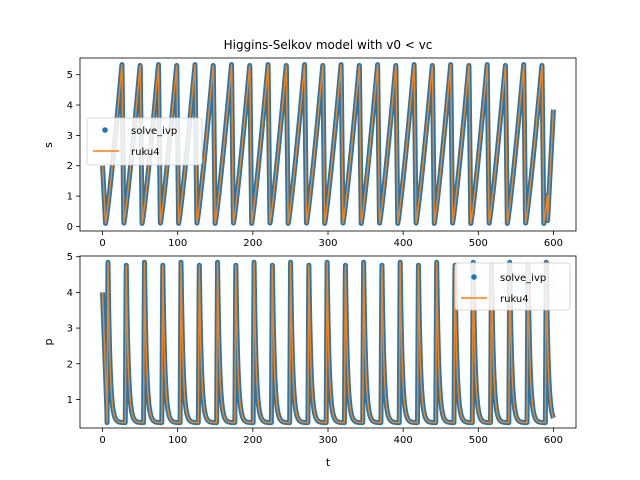  What do you see at coordinates (177, 243) in the screenshot?
I see `s-x-tick-label: 100` at bounding box center [177, 243].